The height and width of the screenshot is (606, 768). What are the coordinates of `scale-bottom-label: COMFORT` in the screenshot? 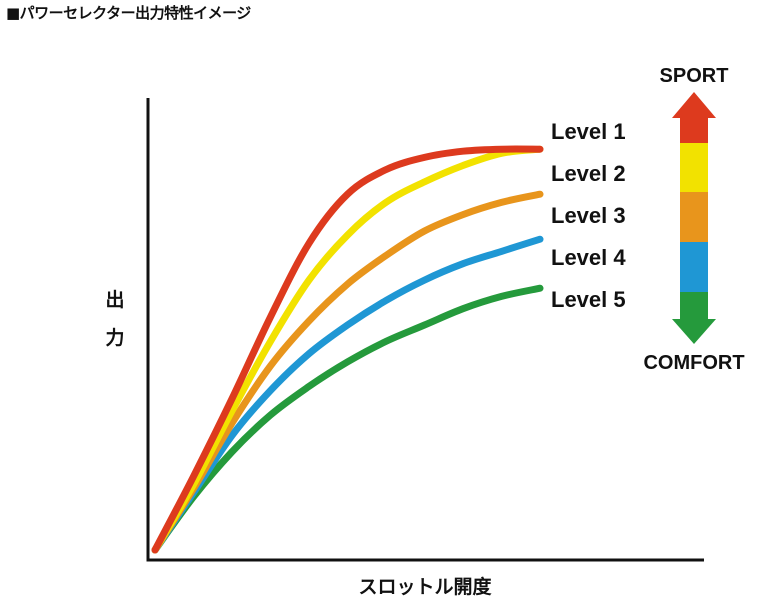 It's located at (693, 363).